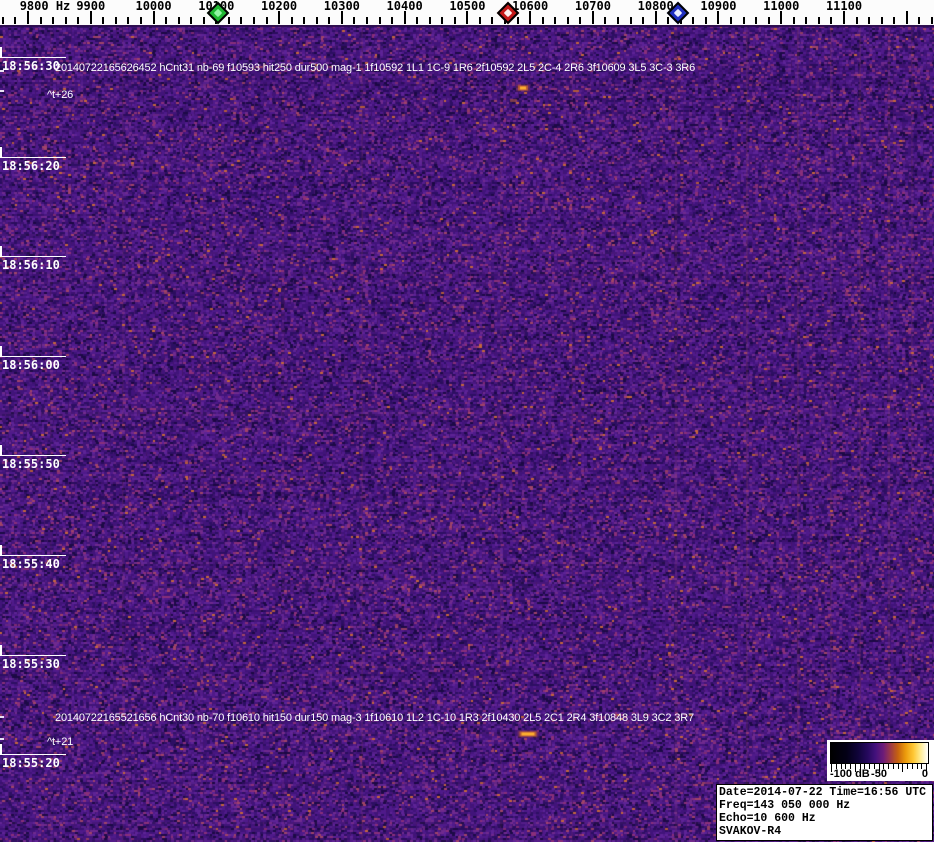 This screenshot has height=842, width=934. Describe the element at coordinates (677, 13) in the screenshot. I see `marker-blue-core` at that location.